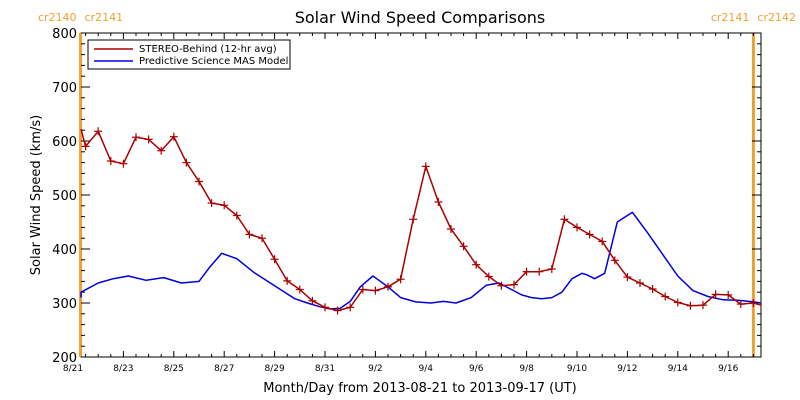 This screenshot has width=800, height=400. Describe the element at coordinates (73, 369) in the screenshot. I see `x-tick-label: 8/21` at that location.